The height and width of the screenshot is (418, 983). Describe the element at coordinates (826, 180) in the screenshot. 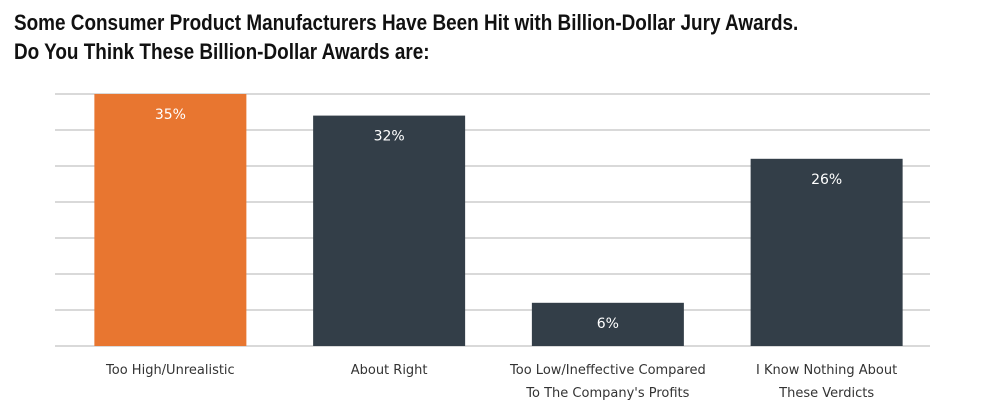

I see `data-label: 26%` at that location.